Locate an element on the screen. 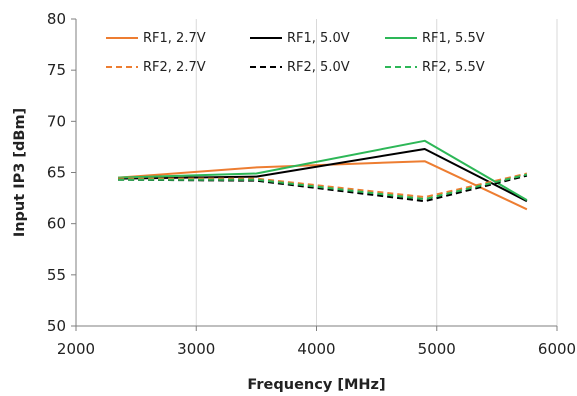 This screenshot has width=577, height=396. y-tick-label: 70 is located at coordinates (56, 121).